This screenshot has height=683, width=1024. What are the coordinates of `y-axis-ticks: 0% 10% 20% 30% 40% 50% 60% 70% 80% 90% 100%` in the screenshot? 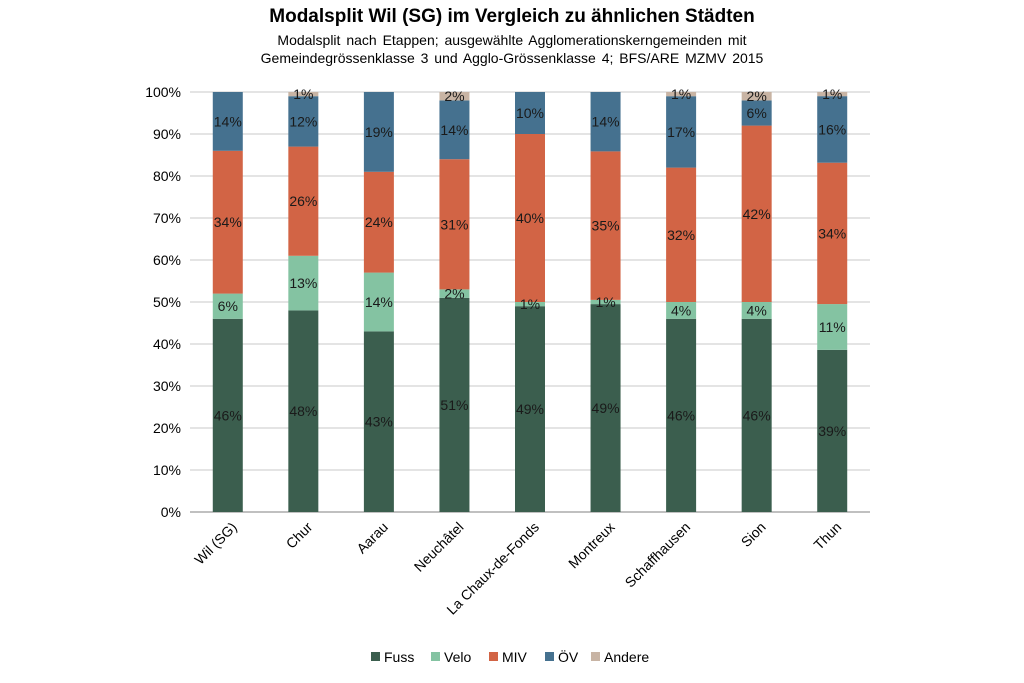 It's located at (163, 302).